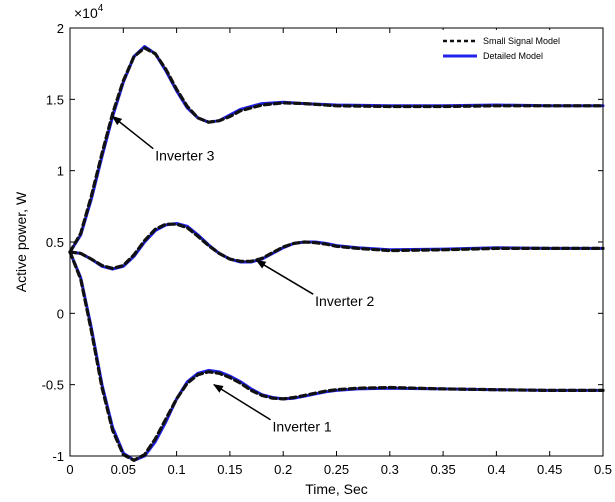 This screenshot has height=502, width=615. Describe the element at coordinates (603, 469) in the screenshot. I see `x-tick-label: 0.5` at that location.